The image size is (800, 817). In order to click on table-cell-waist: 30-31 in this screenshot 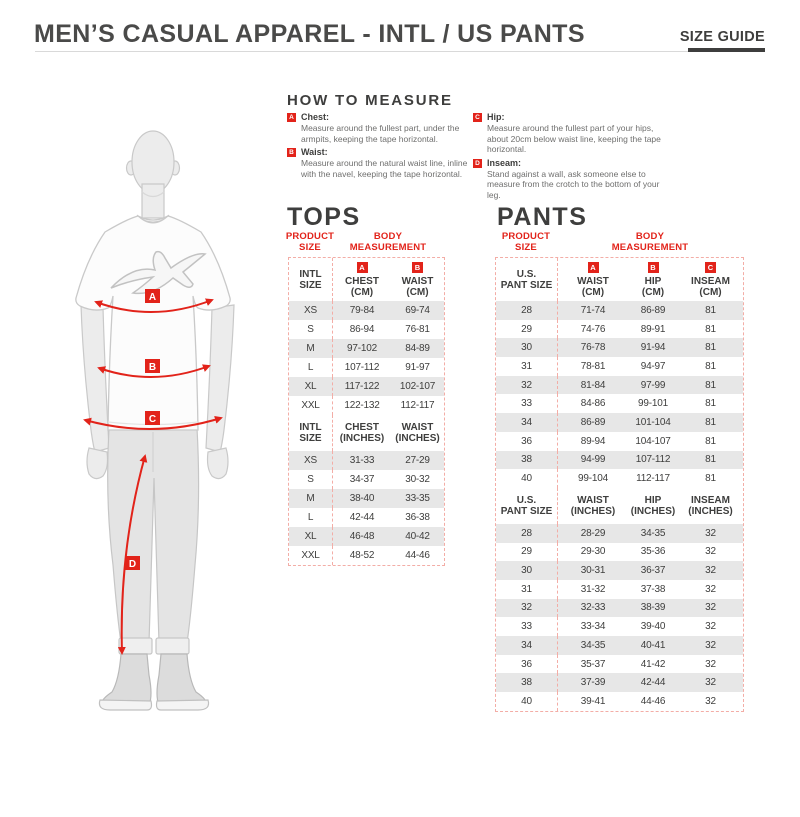, I will do `click(593, 571)`.